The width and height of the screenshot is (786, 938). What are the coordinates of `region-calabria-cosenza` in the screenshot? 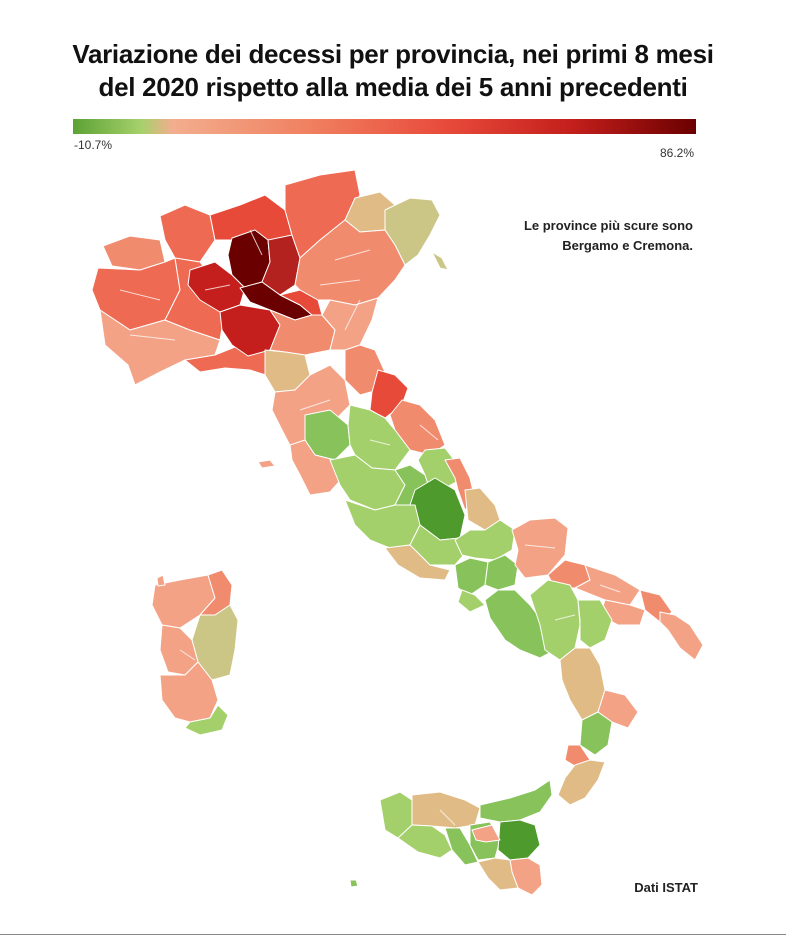 It's located at (582, 684).